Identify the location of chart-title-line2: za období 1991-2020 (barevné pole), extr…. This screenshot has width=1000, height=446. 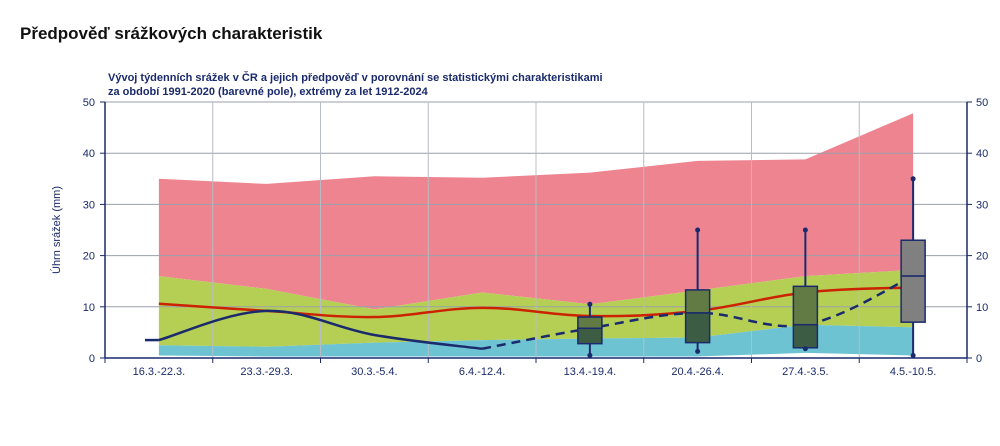
(268, 92).